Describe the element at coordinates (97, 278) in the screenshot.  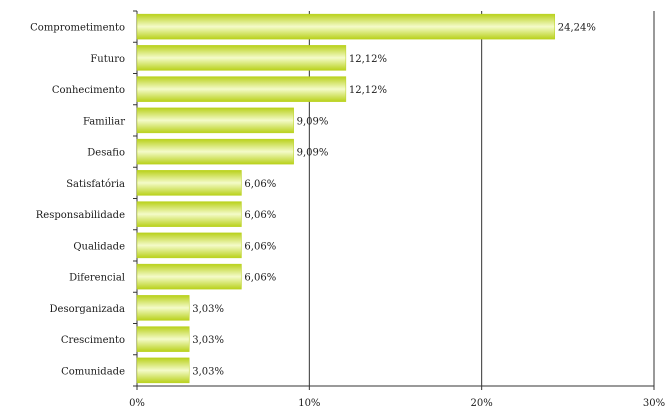
I see `category-label: Diferencial` at that location.